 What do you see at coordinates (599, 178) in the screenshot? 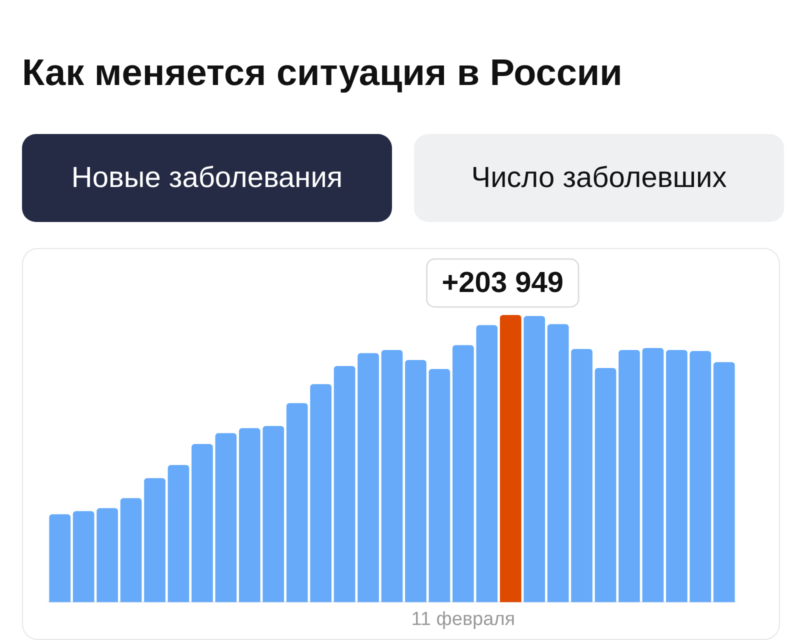
I see `text: Число заболевших` at bounding box center [599, 178].